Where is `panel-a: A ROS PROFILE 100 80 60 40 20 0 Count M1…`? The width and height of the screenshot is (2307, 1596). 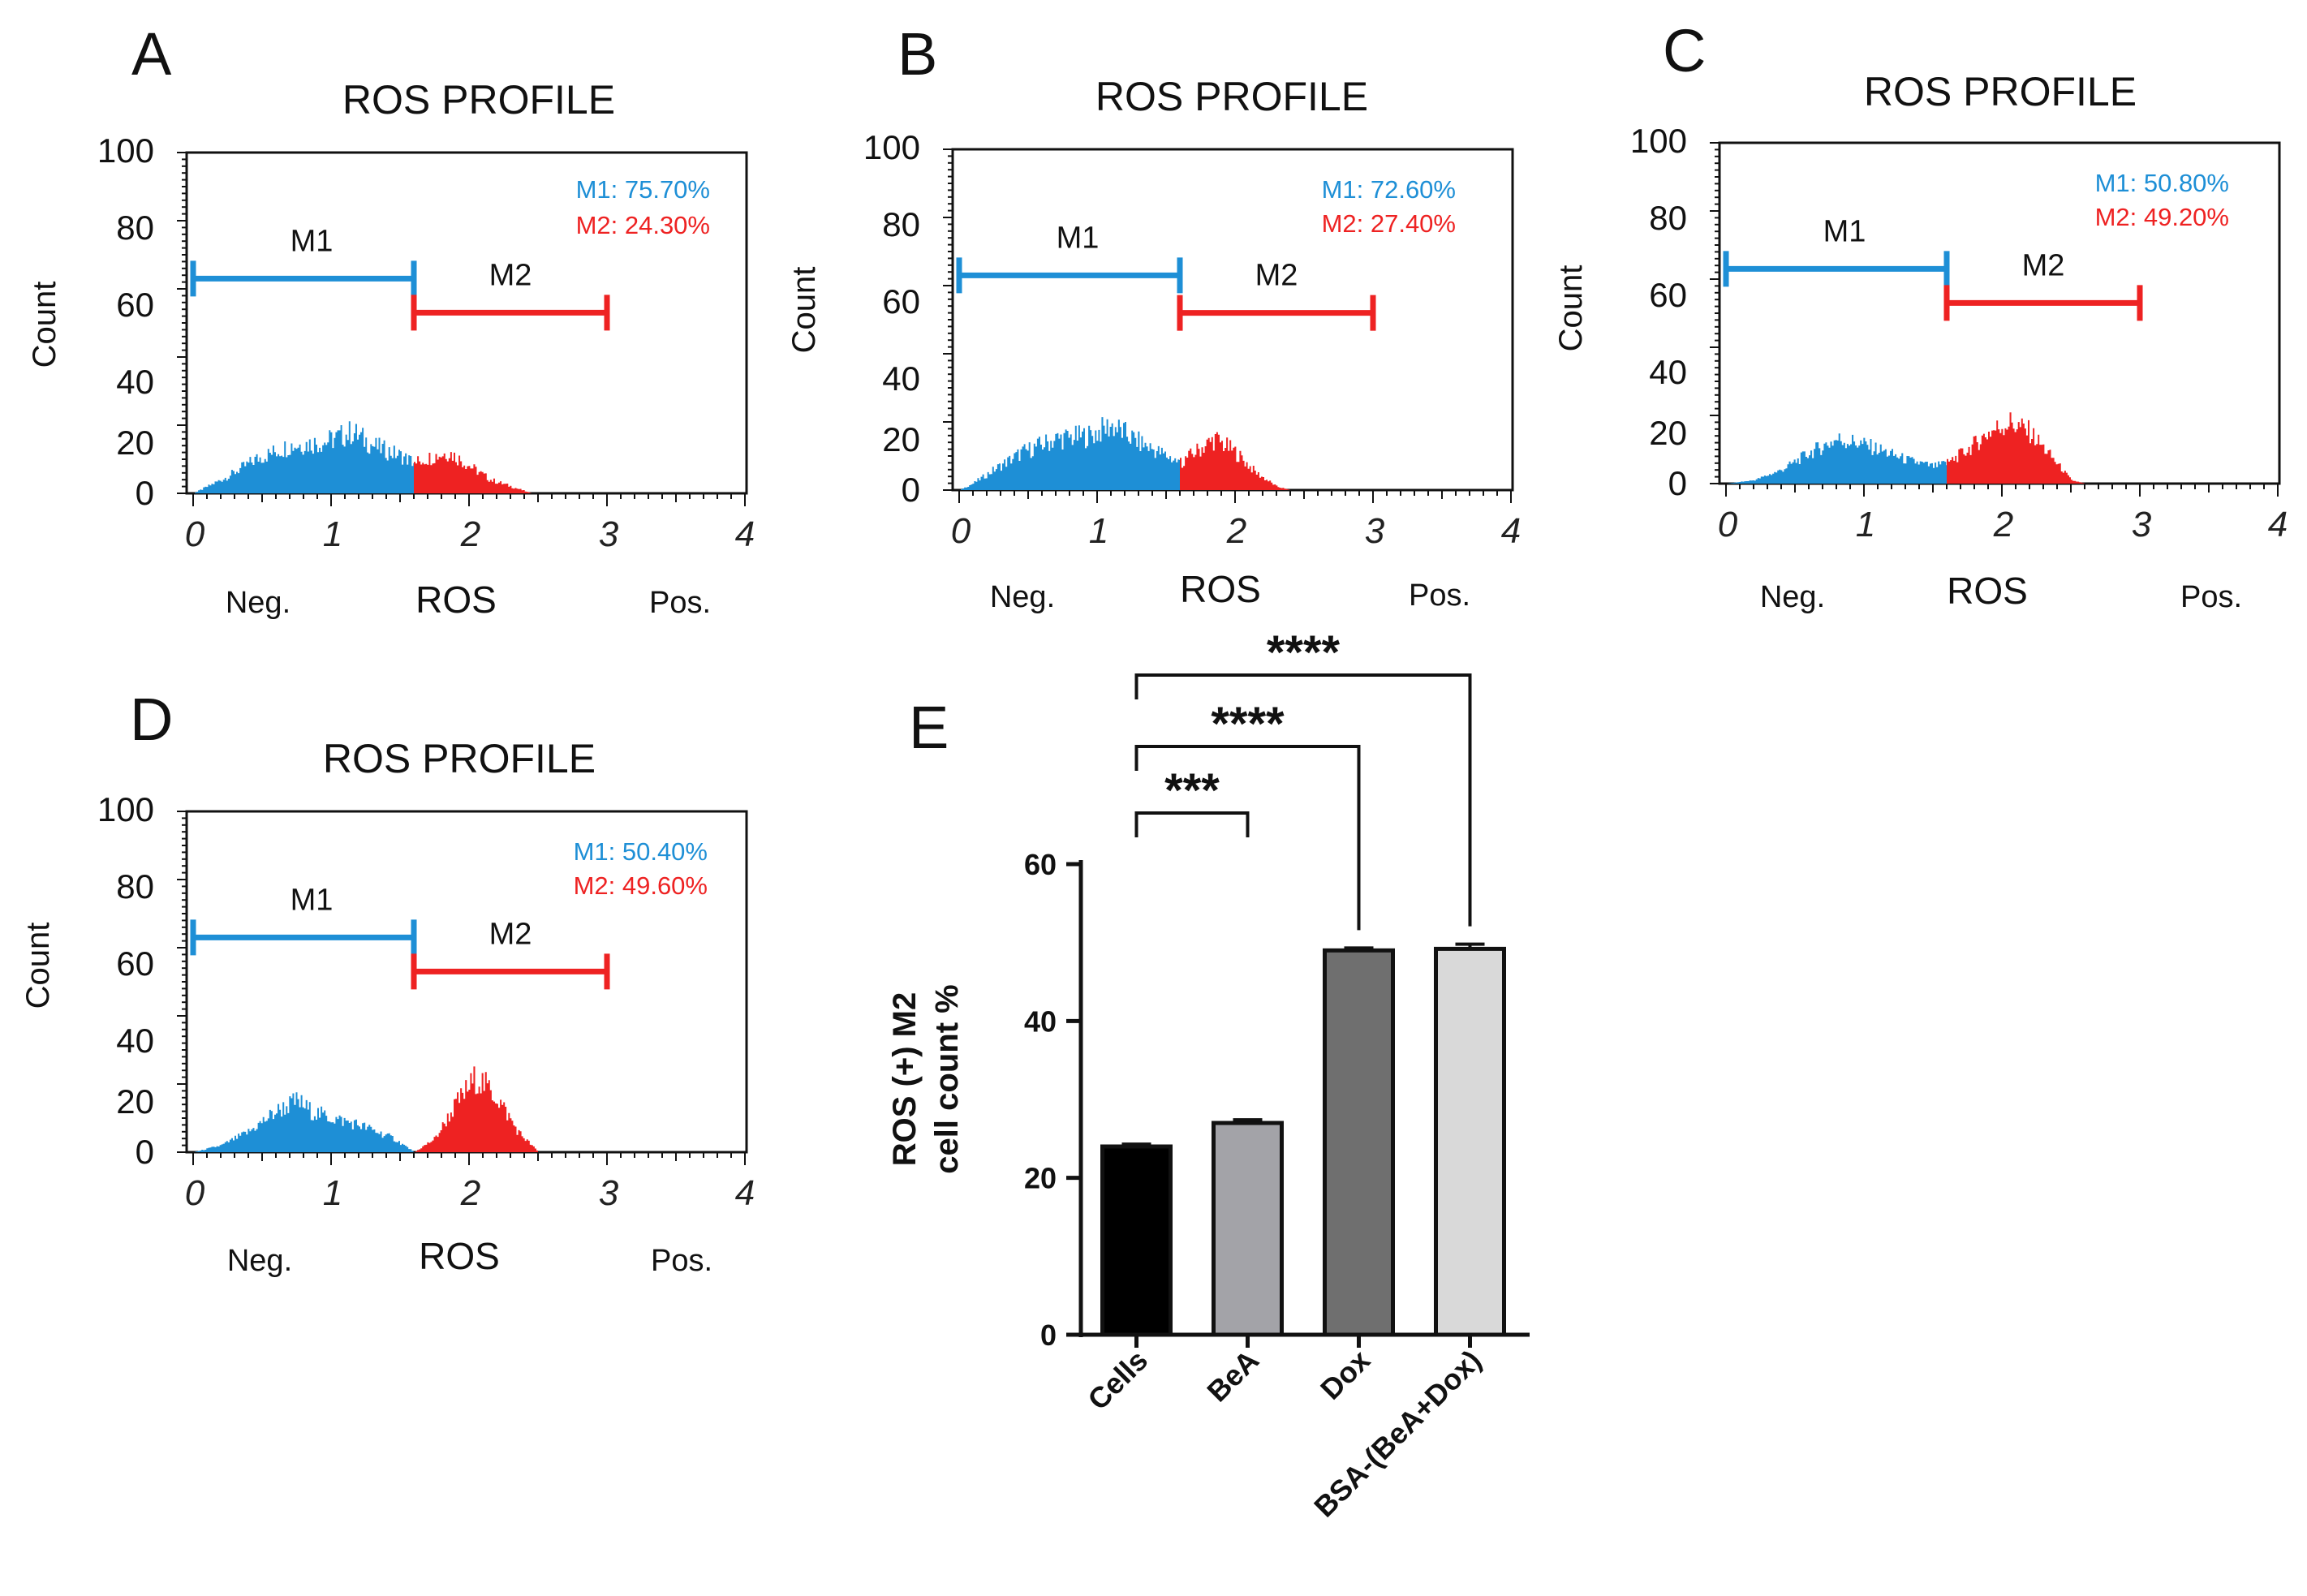 panel-a: A ROS PROFILE 100 80 60 40 20 0 Count M1… is located at coordinates (391, 320).